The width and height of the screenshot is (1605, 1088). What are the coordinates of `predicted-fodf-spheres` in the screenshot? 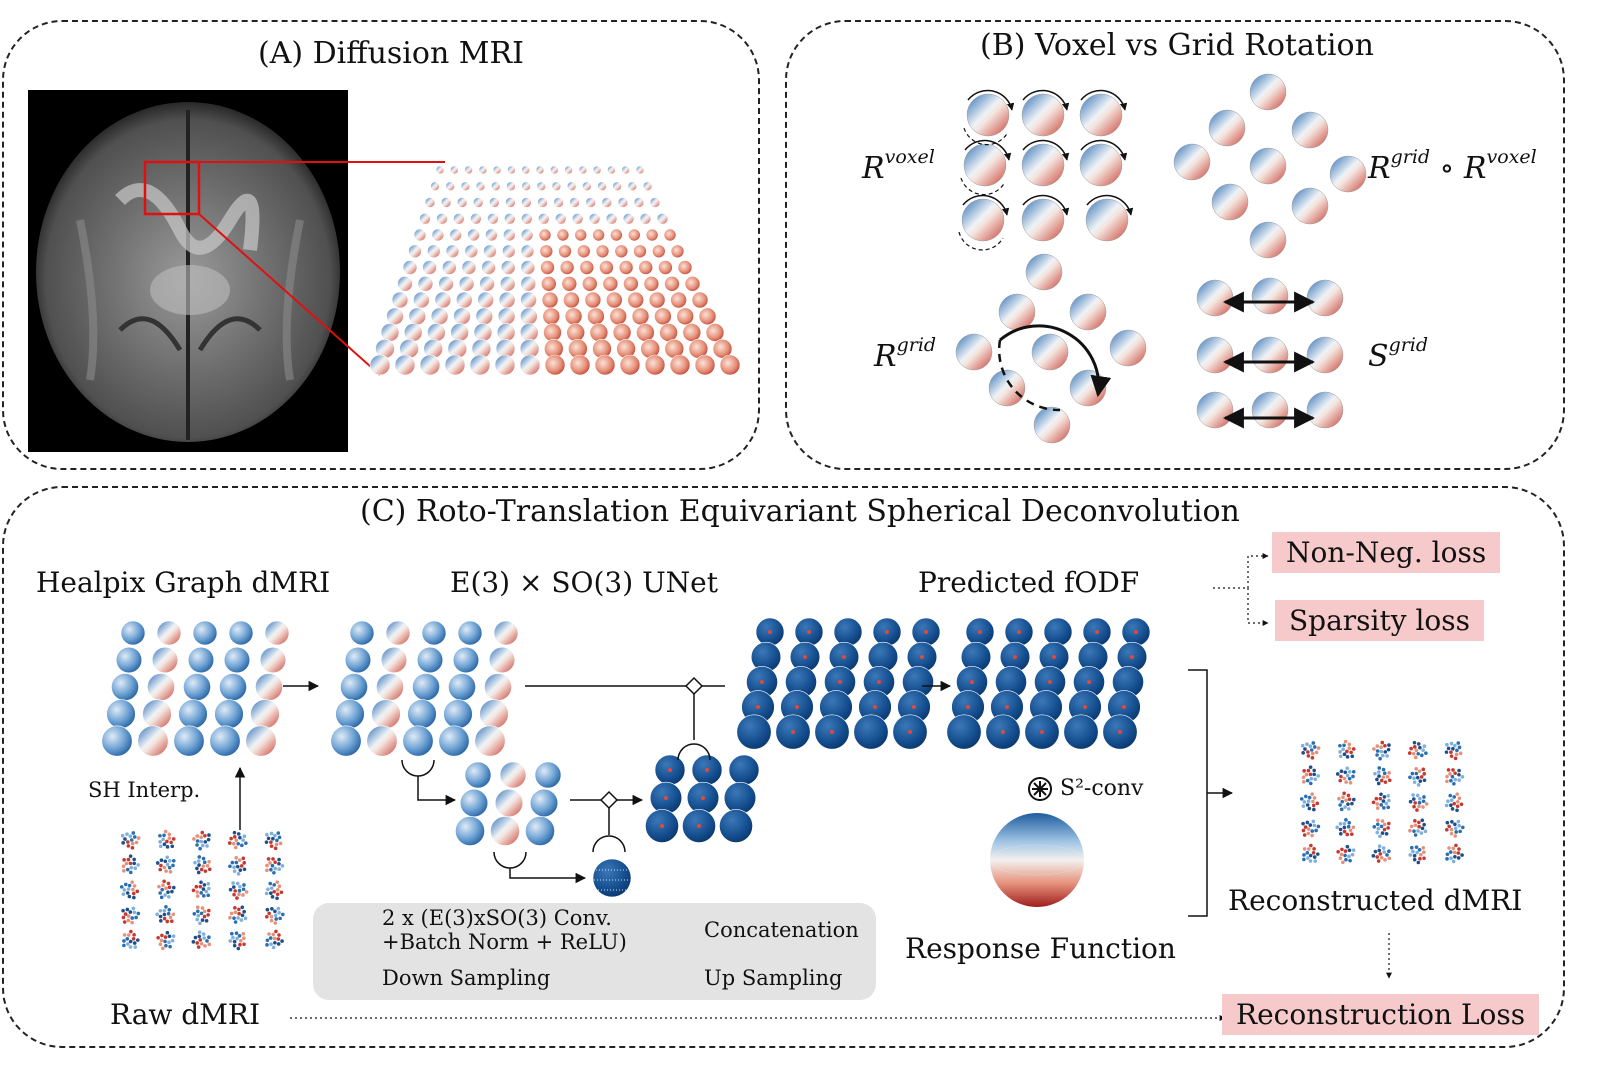 It's located at (1048, 683).